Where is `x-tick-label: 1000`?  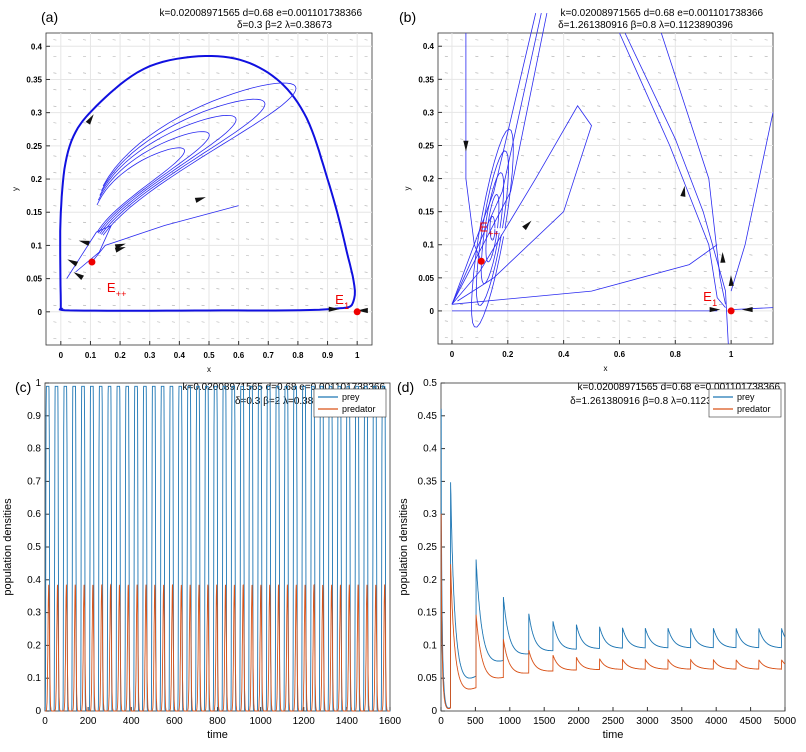
x-tick-label: 1000 is located at coordinates (261, 721).